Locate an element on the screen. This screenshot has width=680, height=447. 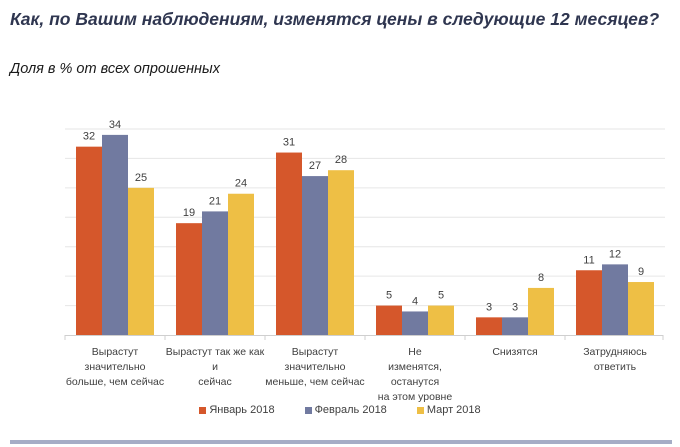
legend-item: Март 2018 is located at coordinates (448, 410).